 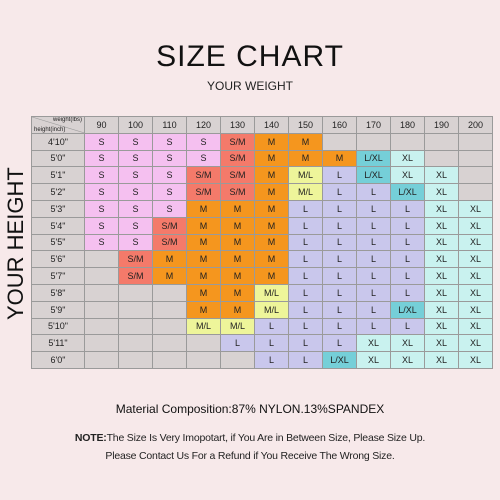 What do you see at coordinates (58, 309) in the screenshot?
I see `height-cell: 5'9"` at bounding box center [58, 309].